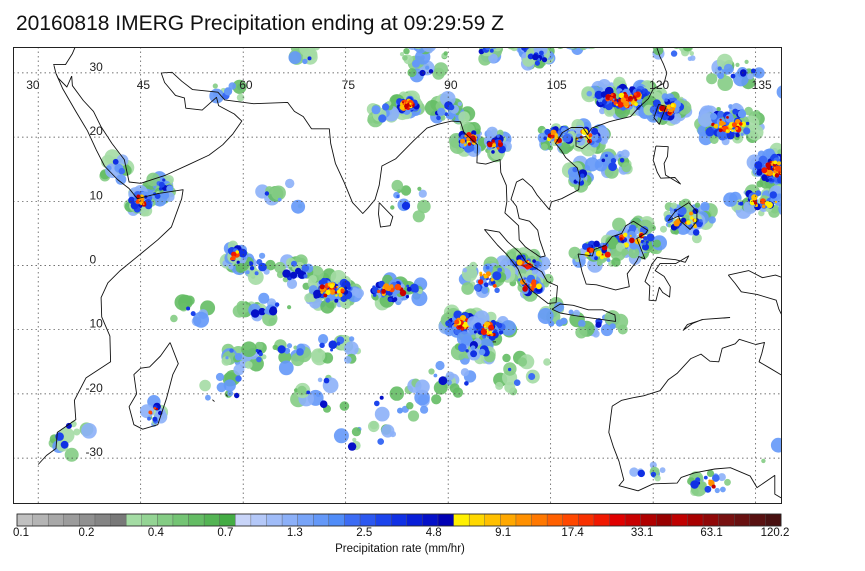 Image resolution: width=865 pixels, height=571 pixels. What do you see at coordinates (33, 85) in the screenshot?
I see `lon-tick-label: 30` at bounding box center [33, 85].